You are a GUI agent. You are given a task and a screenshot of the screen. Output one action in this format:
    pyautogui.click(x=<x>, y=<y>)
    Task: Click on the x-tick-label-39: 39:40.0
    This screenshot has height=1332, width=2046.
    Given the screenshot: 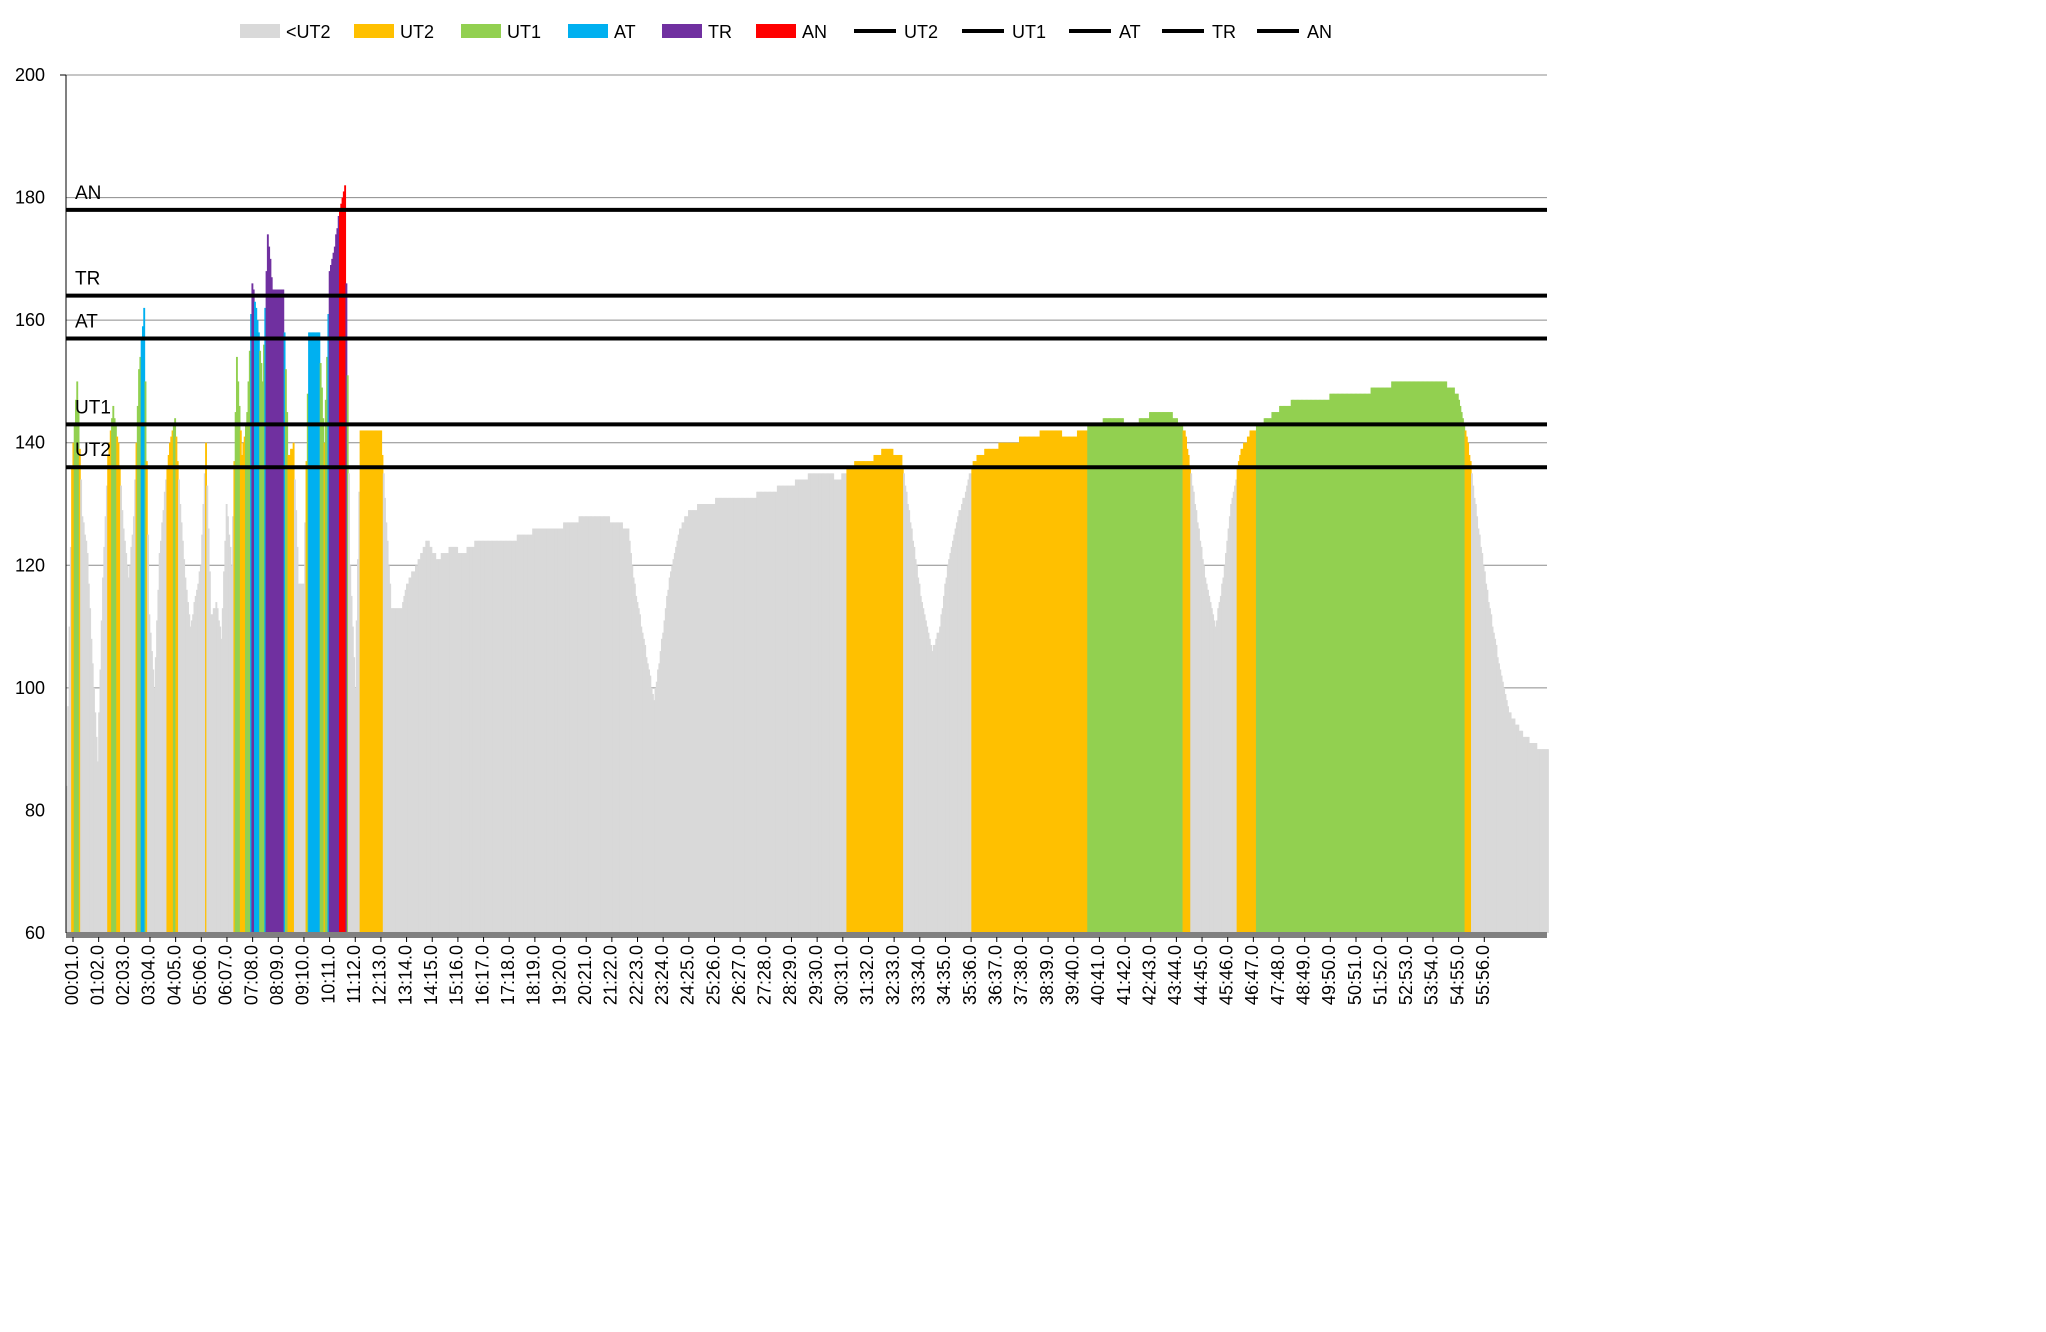 What is the action you would take?
    pyautogui.click(x=1072, y=975)
    